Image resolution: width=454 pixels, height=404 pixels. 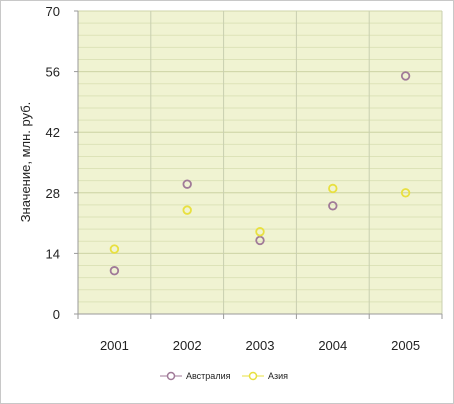 I want to click on legend-label: Австралия, so click(x=208, y=376).